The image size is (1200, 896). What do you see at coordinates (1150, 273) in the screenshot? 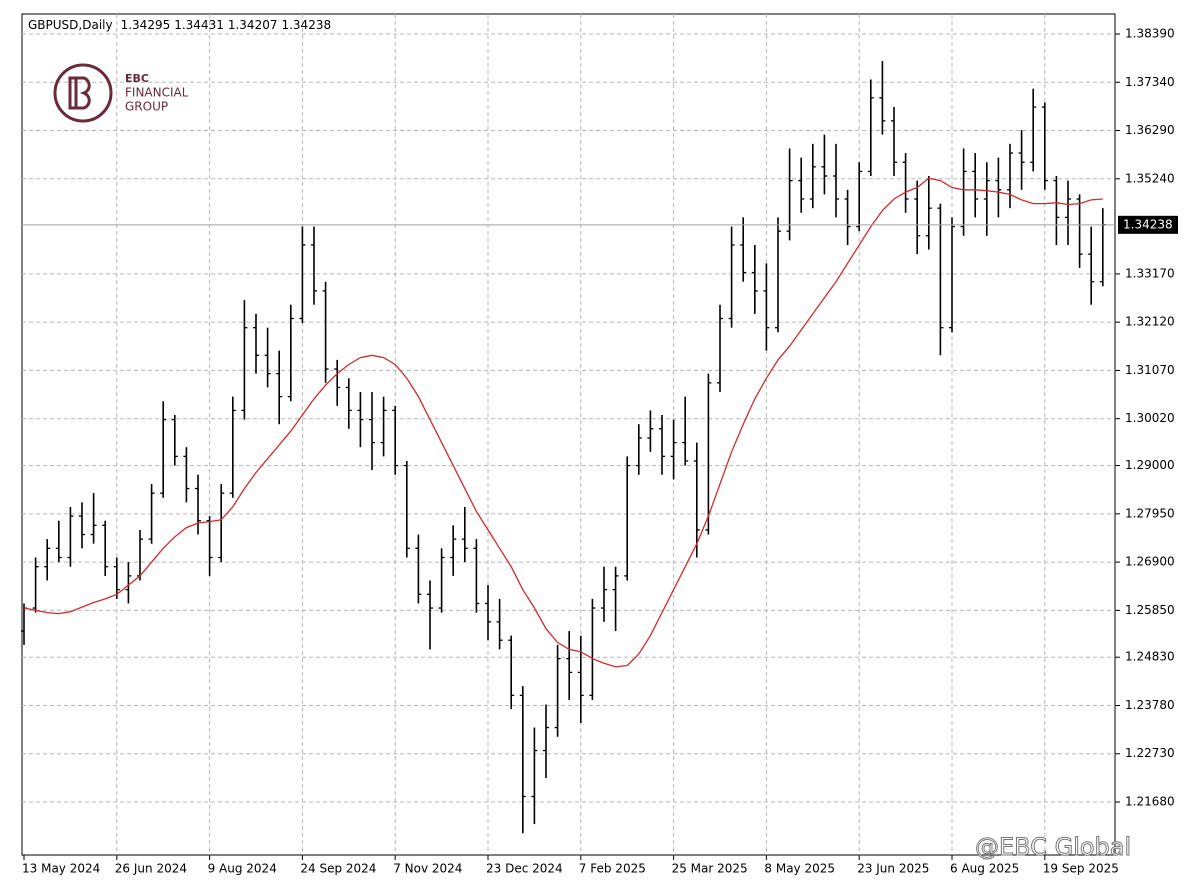
I see `y-tick-label: 1.33170` at bounding box center [1150, 273].